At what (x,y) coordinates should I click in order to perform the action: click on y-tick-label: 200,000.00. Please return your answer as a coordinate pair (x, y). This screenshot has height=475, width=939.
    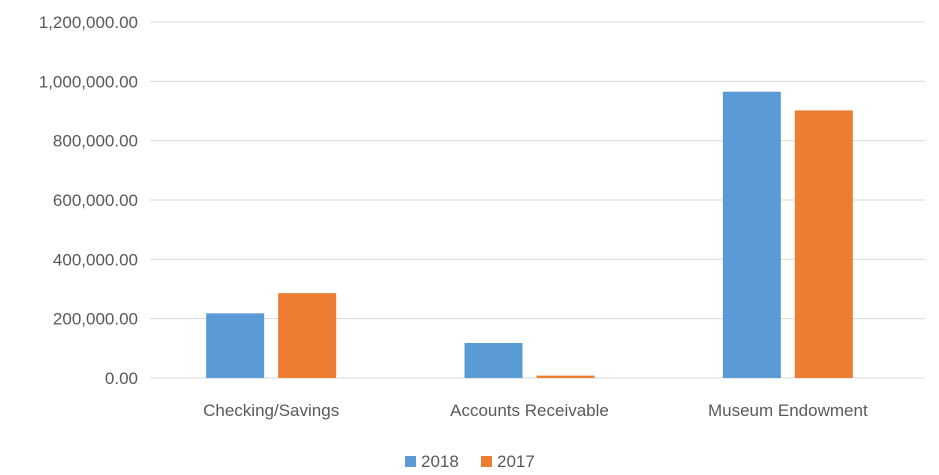
    Looking at the image, I should click on (95, 319).